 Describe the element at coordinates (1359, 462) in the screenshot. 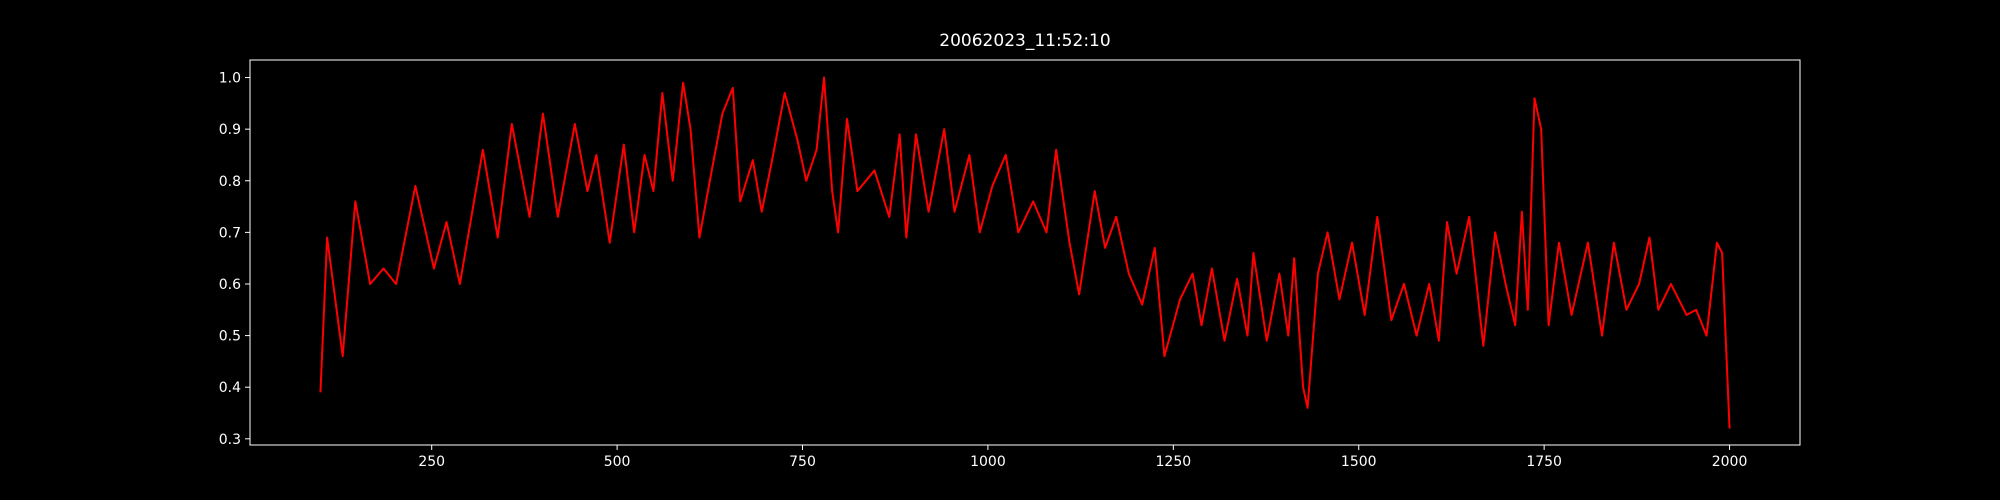

I see `x-tick-label: 1500` at that location.